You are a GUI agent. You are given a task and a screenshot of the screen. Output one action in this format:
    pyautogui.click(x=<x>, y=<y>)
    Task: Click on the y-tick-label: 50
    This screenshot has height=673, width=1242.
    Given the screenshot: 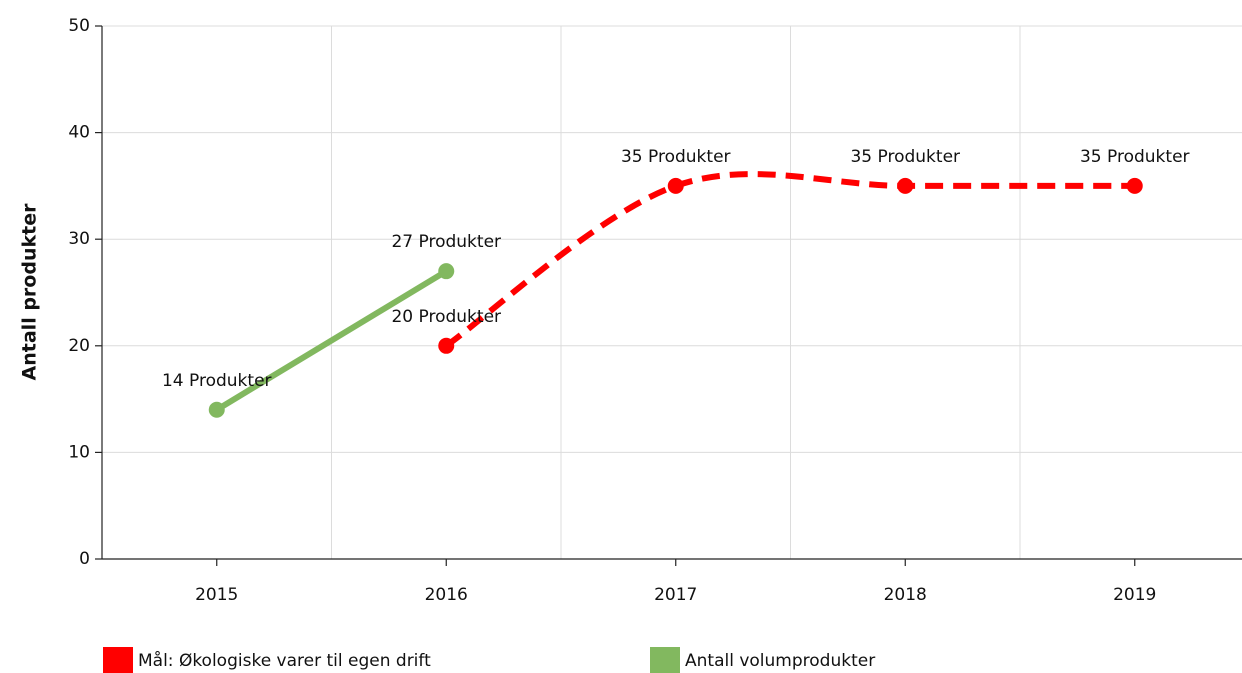 What is the action you would take?
    pyautogui.click(x=79, y=26)
    